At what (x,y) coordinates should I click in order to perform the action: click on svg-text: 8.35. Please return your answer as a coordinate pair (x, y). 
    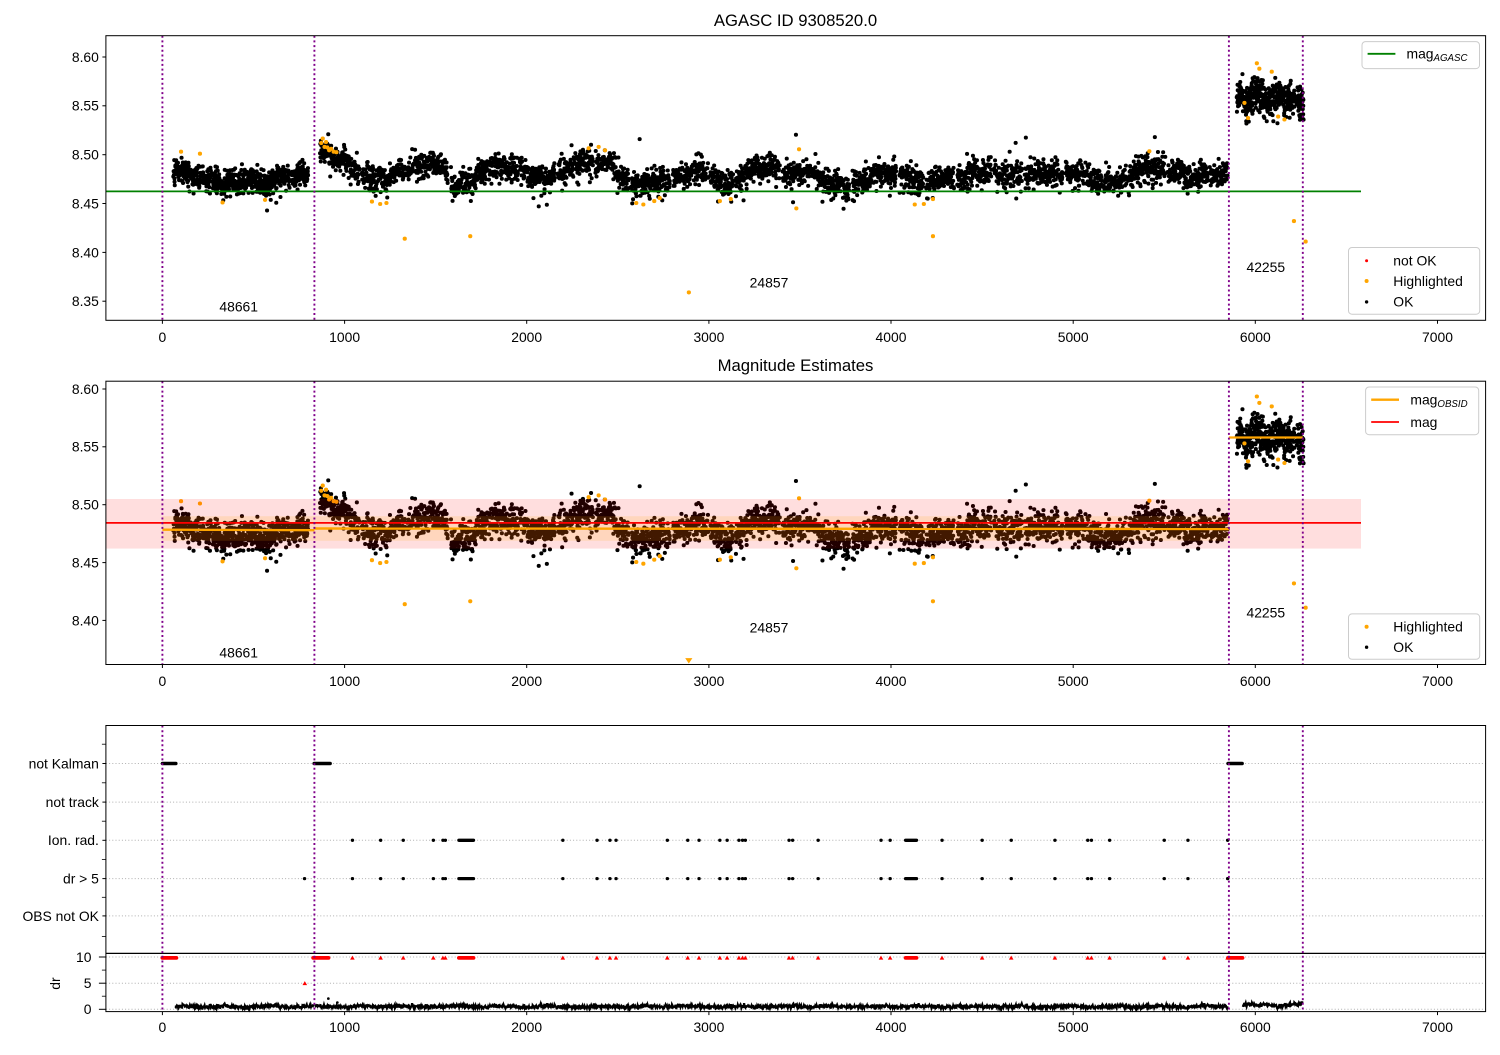
    Looking at the image, I should click on (85, 301).